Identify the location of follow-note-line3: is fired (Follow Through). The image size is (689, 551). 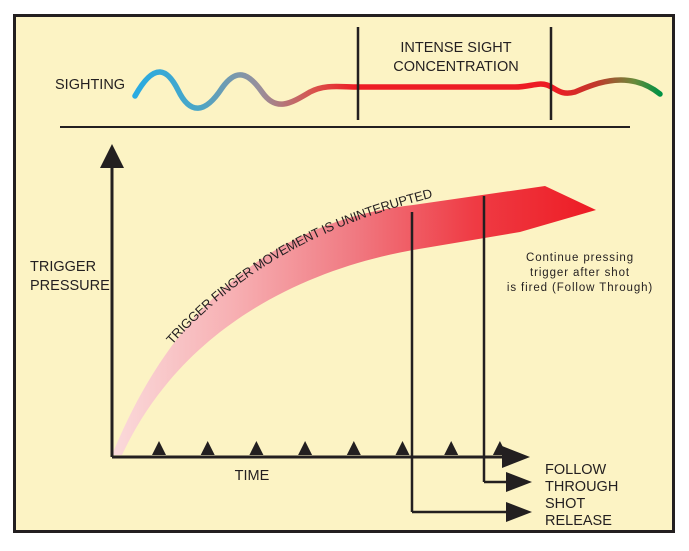
(580, 288).